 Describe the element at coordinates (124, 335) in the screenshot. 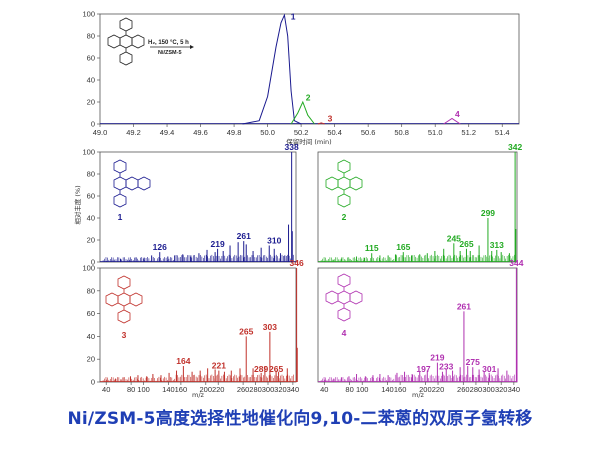

I see `compound-number-3: 3` at that location.